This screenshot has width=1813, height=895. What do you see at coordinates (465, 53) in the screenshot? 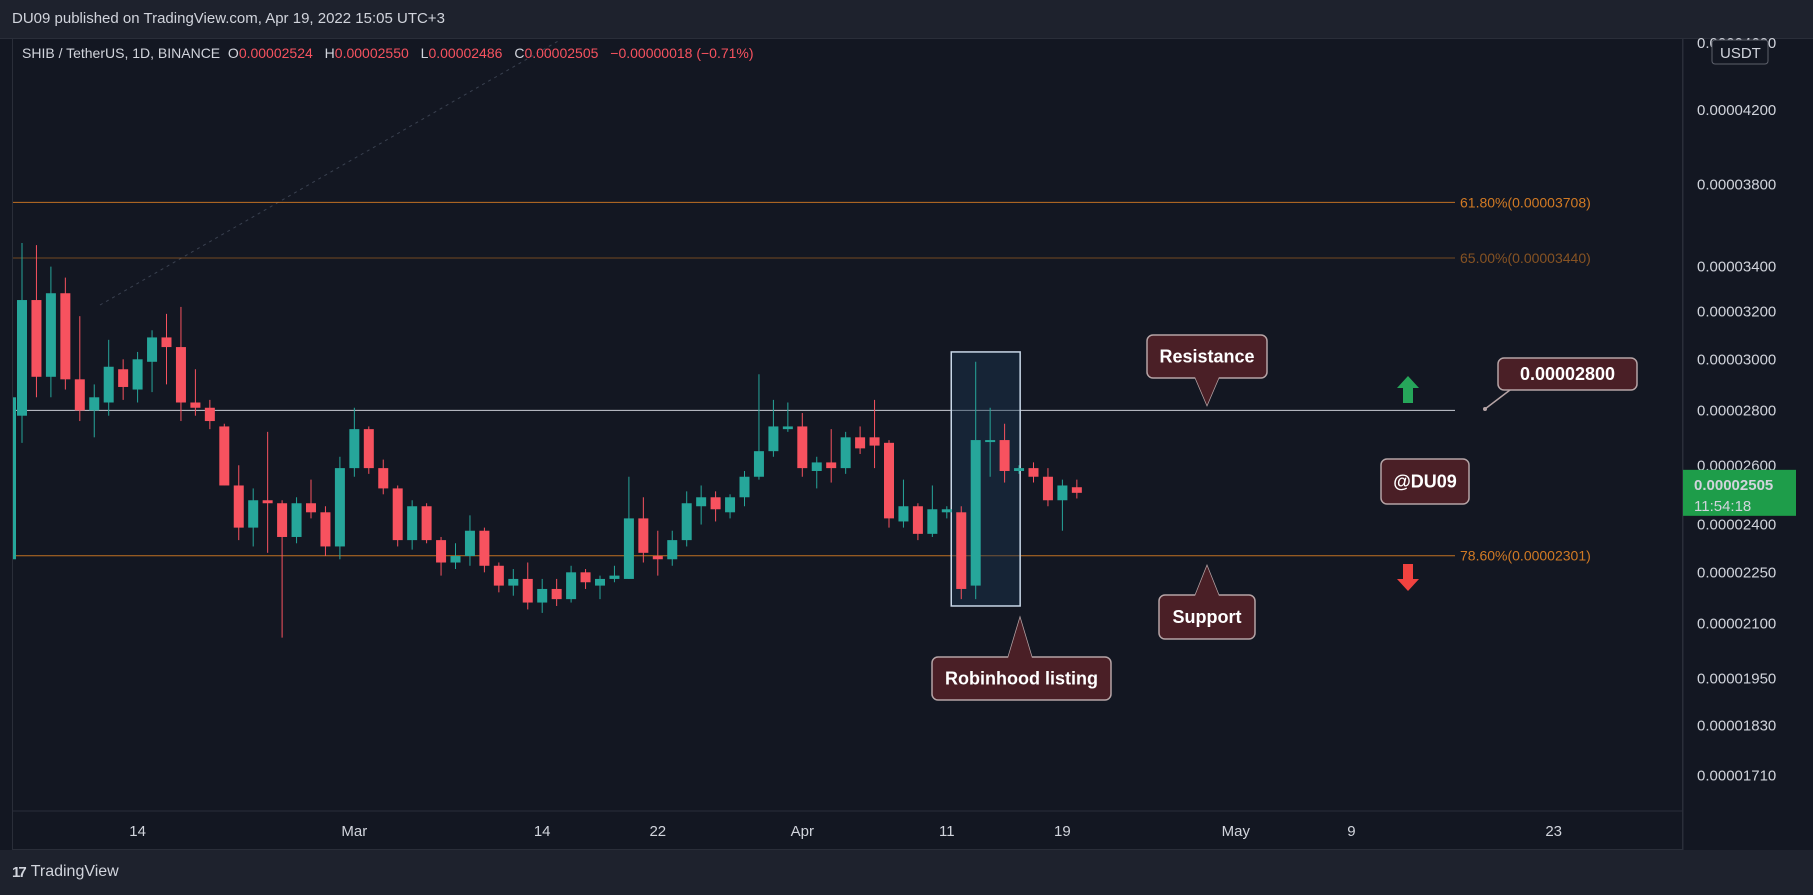
I see `legend-low-value: 0.00002486` at bounding box center [465, 53].